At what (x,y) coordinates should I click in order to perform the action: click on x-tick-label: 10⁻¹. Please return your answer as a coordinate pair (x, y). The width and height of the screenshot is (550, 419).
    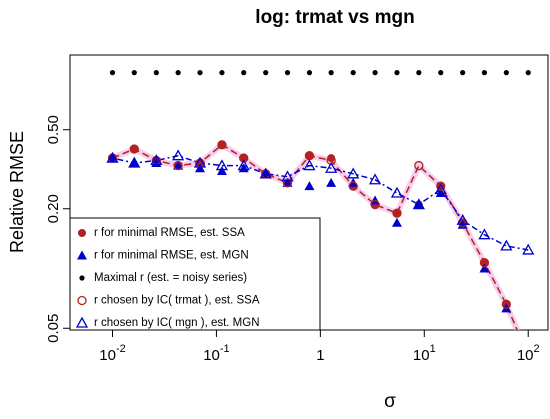
    Looking at the image, I should click on (216, 353).